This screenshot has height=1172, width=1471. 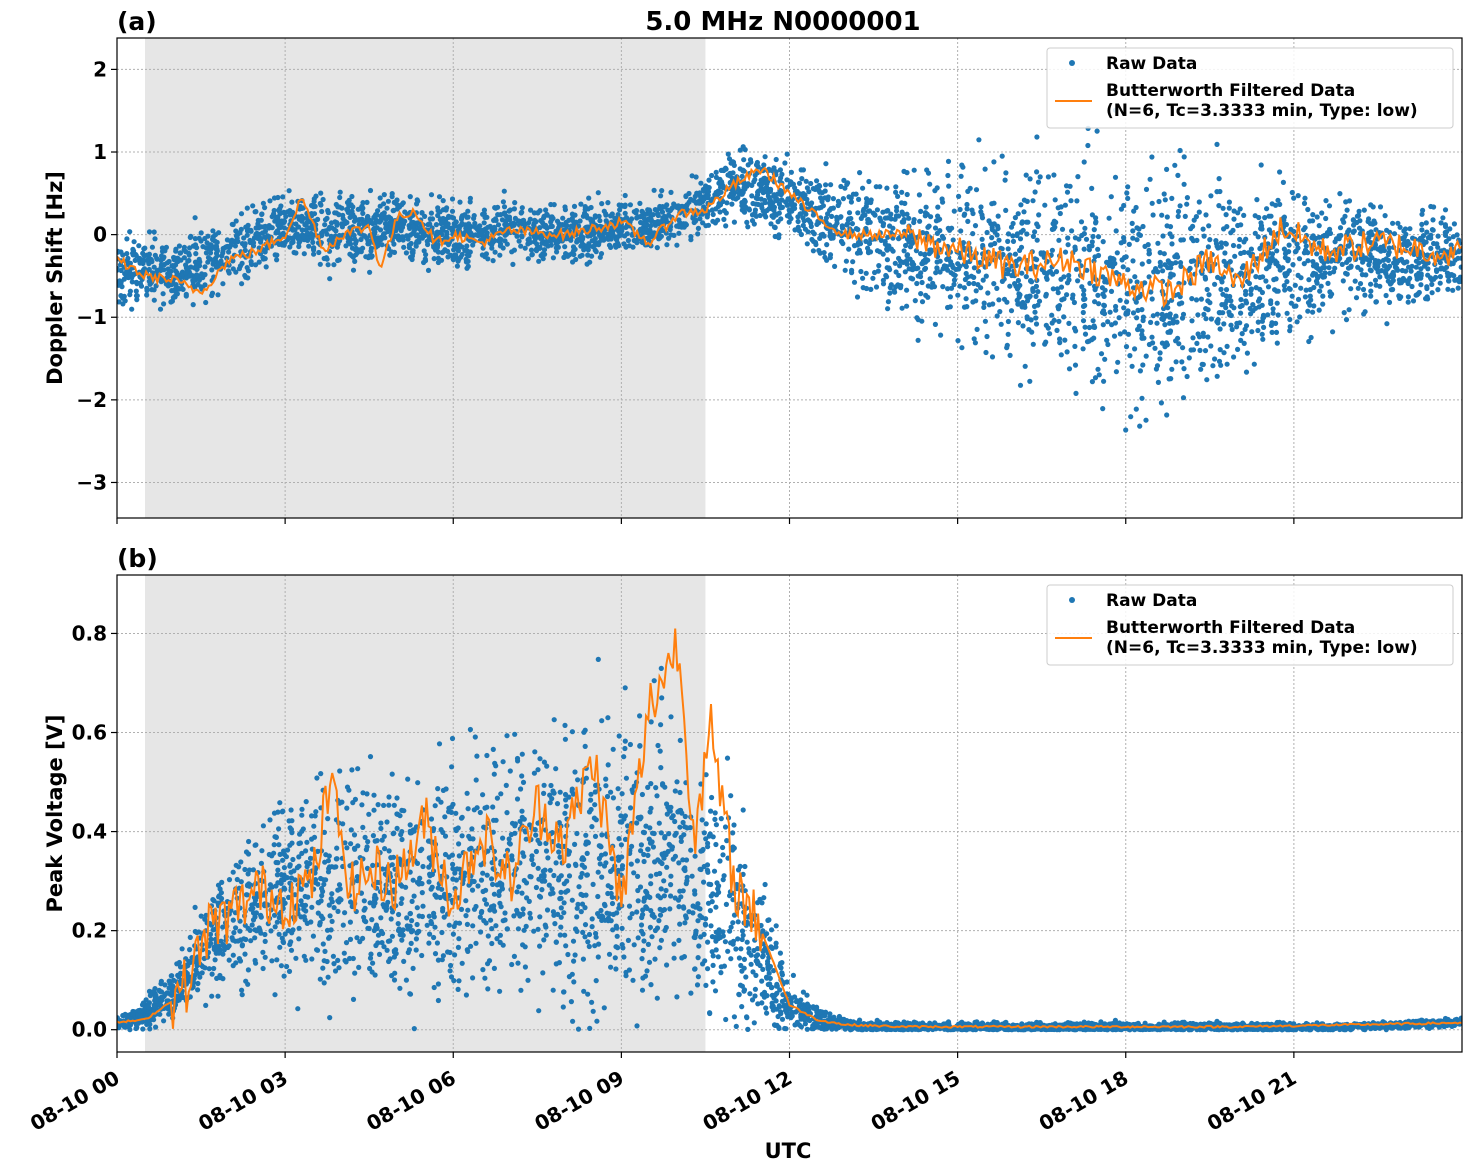 I want to click on y-tick-label: −1, so click(x=91, y=317).